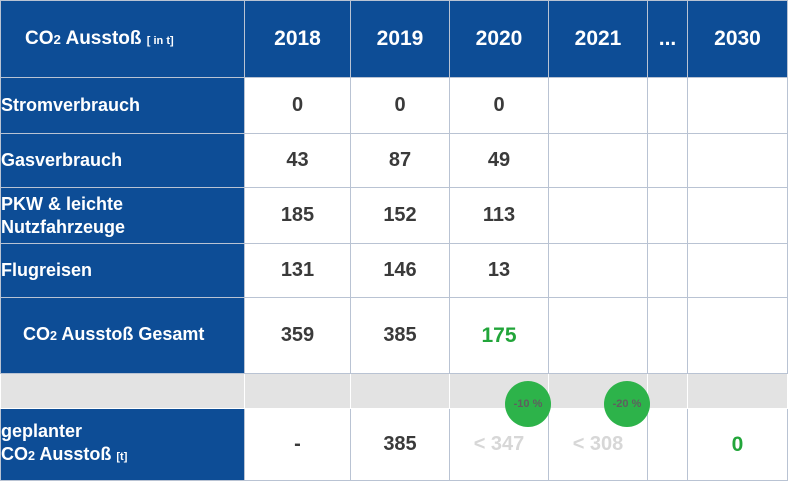 The width and height of the screenshot is (790, 487). Describe the element at coordinates (528, 404) in the screenshot. I see `reduction-badge-10: -10 %` at that location.